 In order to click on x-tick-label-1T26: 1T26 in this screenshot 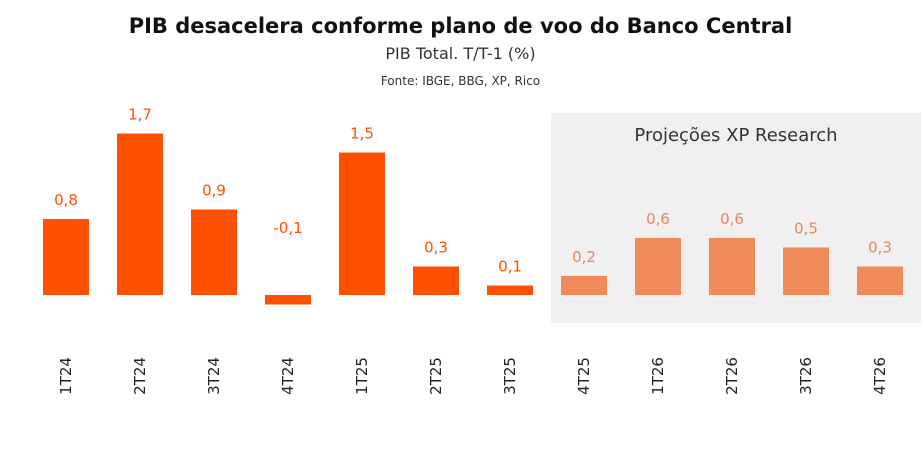, I will do `click(658, 376)`.